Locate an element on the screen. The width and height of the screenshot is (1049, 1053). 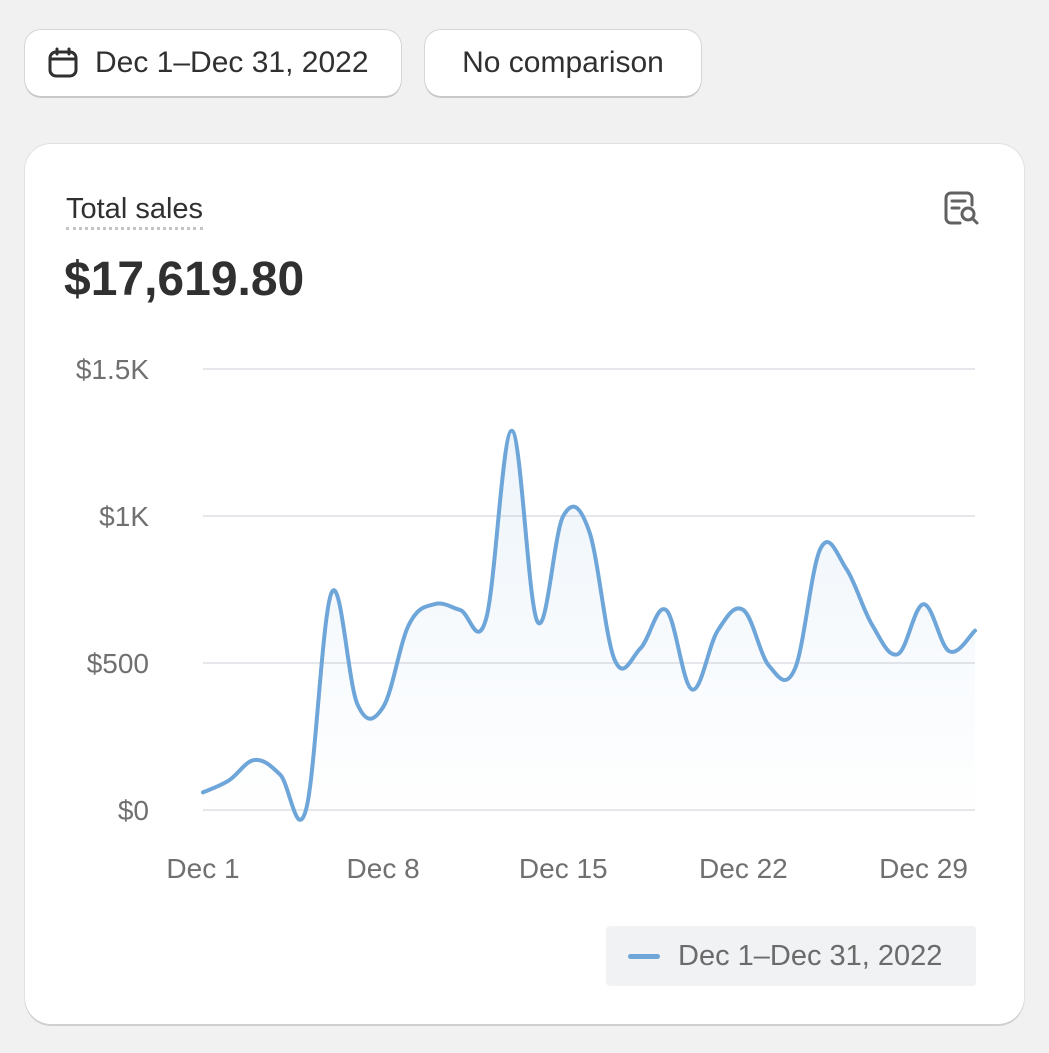
date-range-button: Dec 1–Dec 31, 2022 is located at coordinates (213, 63).